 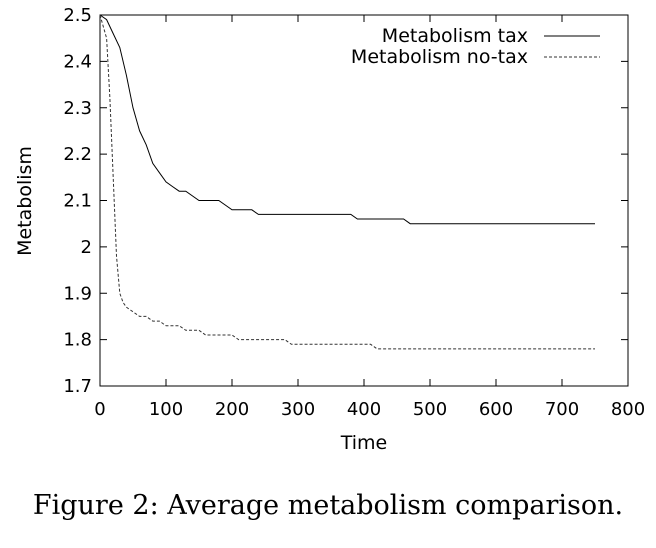 What do you see at coordinates (364, 409) in the screenshot?
I see `x-tick-label: 400` at bounding box center [364, 409].